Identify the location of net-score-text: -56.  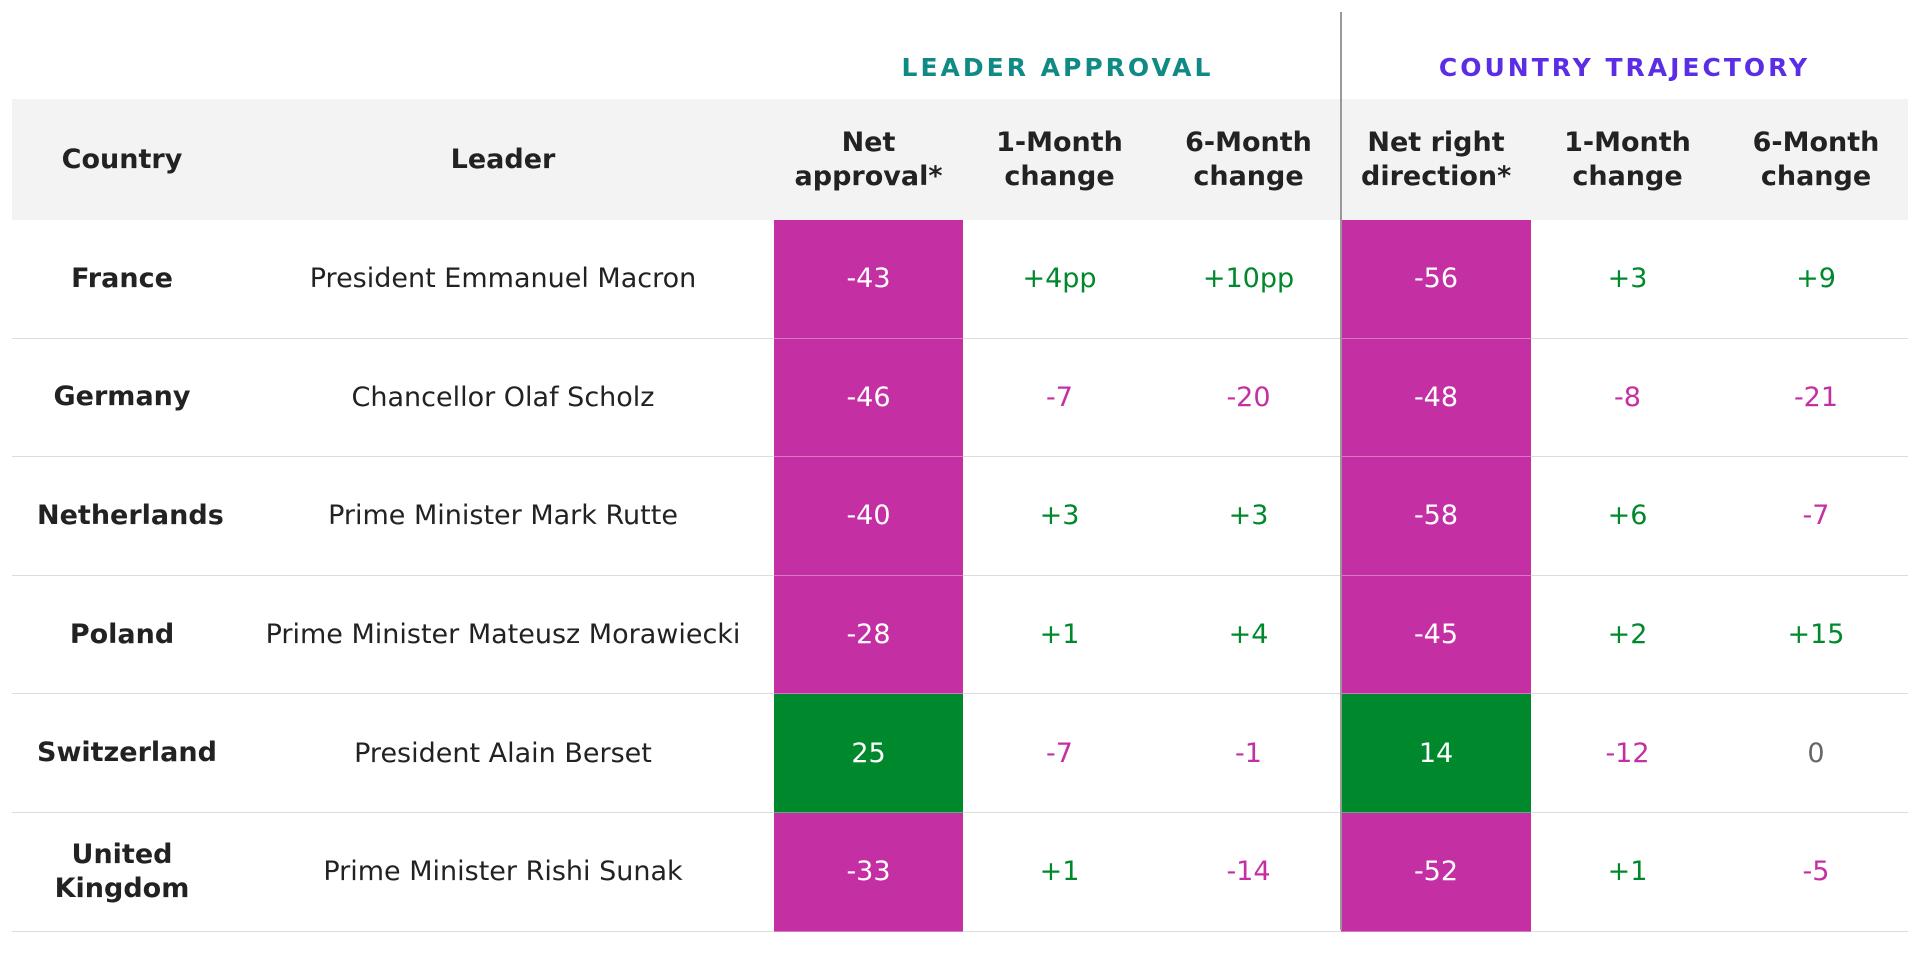
(1436, 279).